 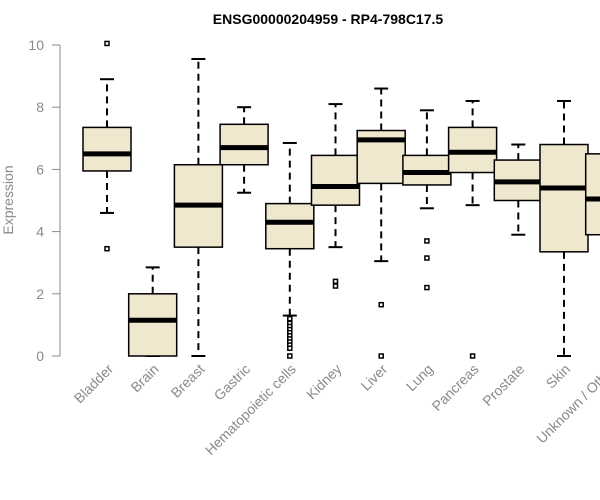 What do you see at coordinates (328, 19) in the screenshot?
I see `chart-title: ENSG00000204959 - RP4-798C17.5` at bounding box center [328, 19].